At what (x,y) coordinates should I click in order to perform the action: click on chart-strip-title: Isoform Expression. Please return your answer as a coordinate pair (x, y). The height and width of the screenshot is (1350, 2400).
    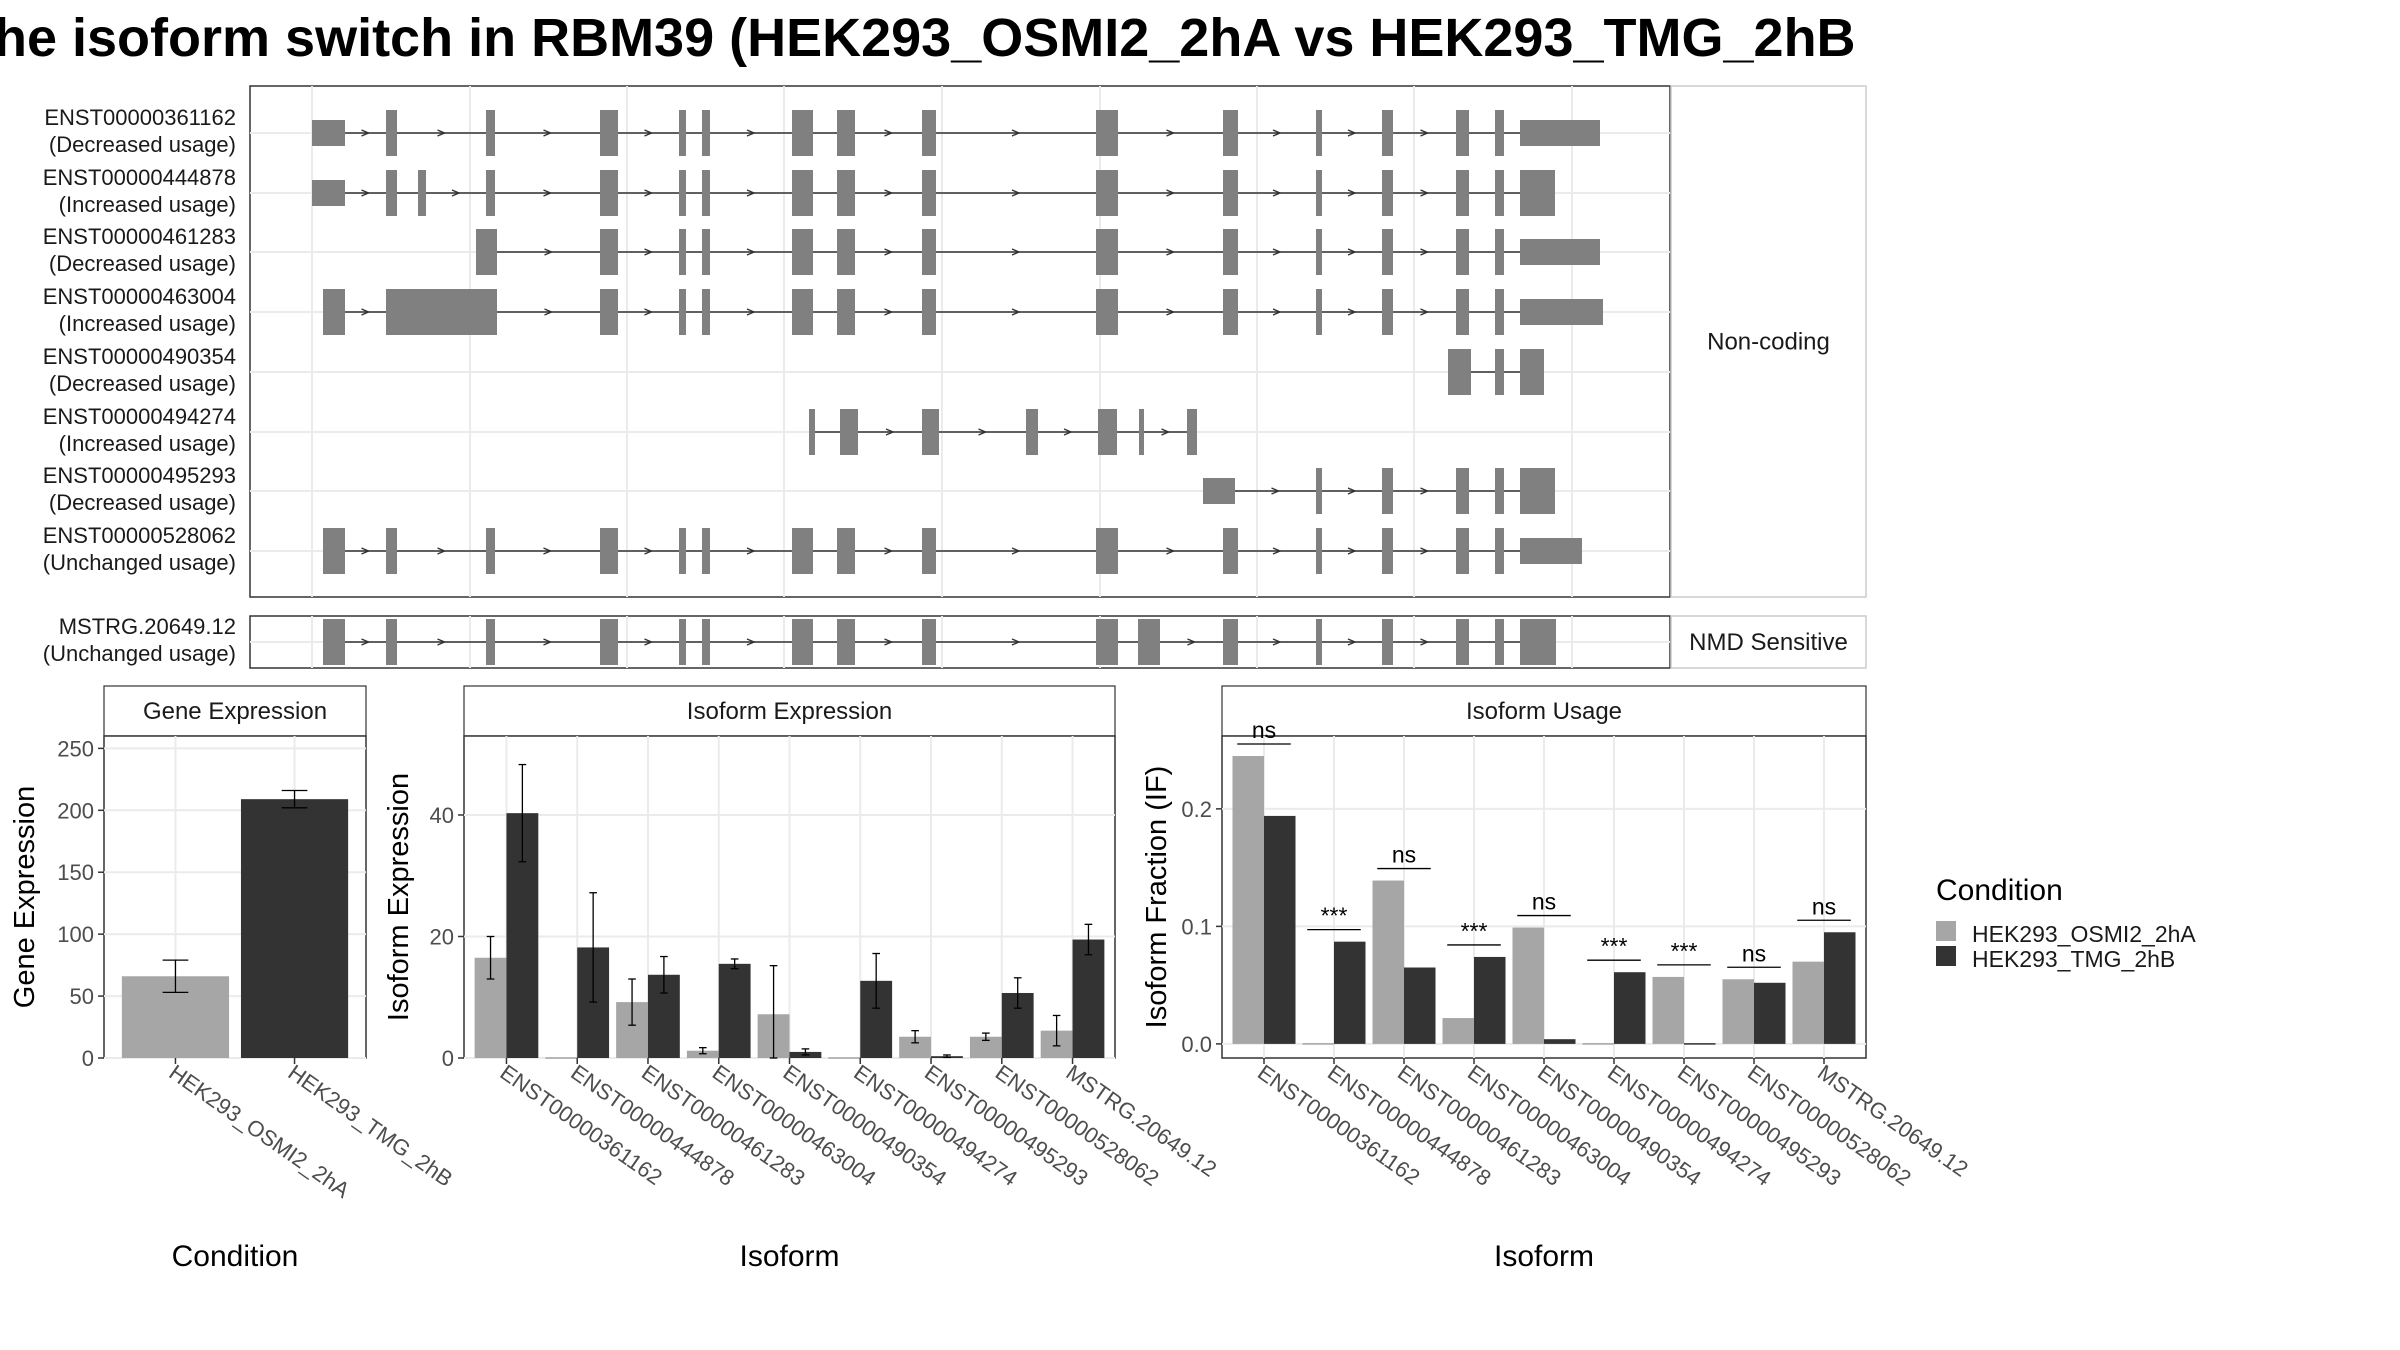
    Looking at the image, I should click on (789, 711).